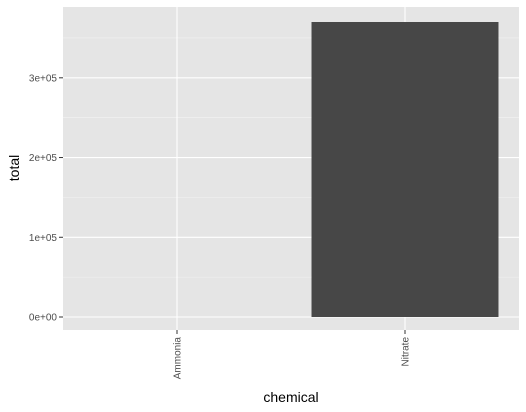 The image size is (526, 412). Describe the element at coordinates (14, 168) in the screenshot. I see `y-axis-title: total` at that location.